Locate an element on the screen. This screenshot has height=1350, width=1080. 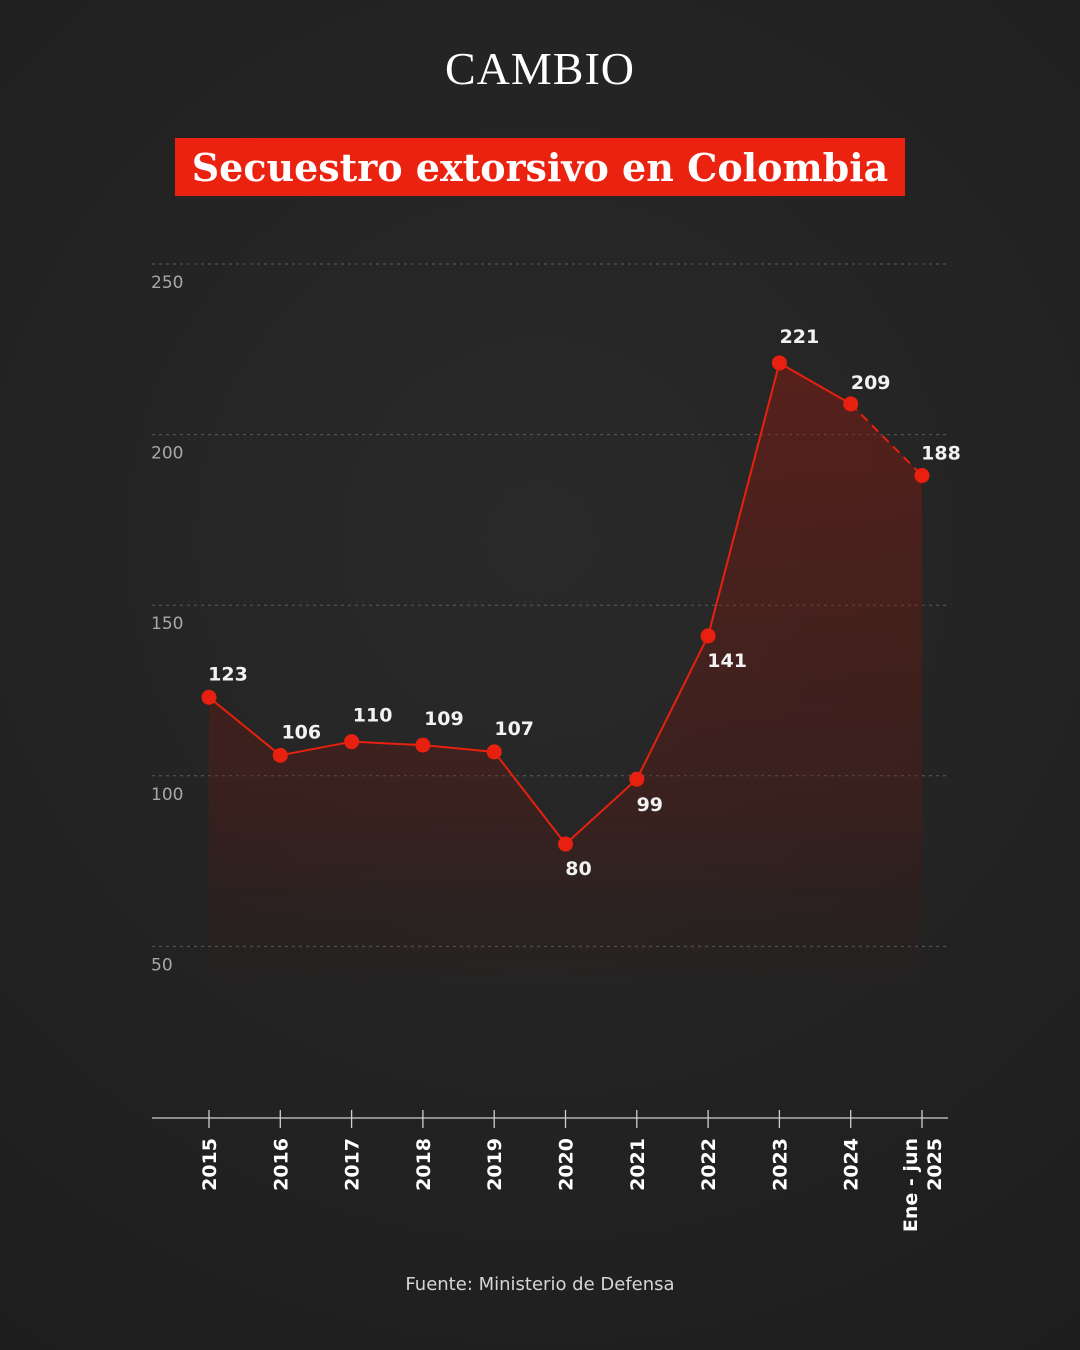
x-tick-label-group: 2024 is located at coordinates (852, 1164).